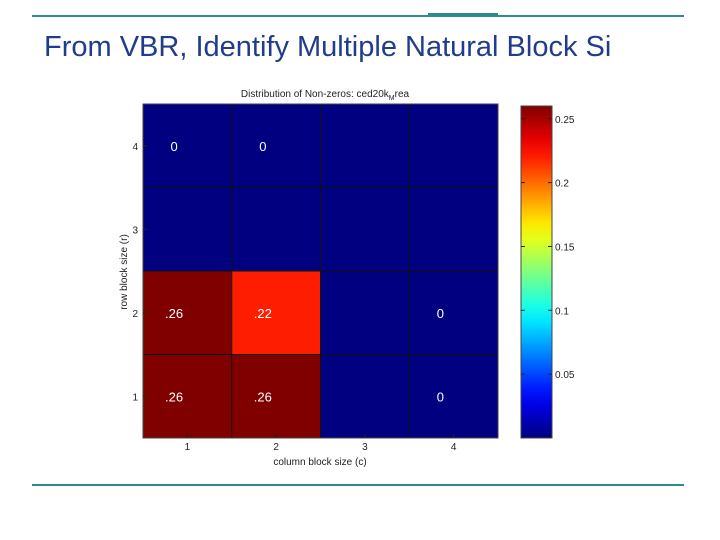 This screenshot has height=540, width=720. I want to click on heatmap-cell-r4-c2, so click(276, 146).